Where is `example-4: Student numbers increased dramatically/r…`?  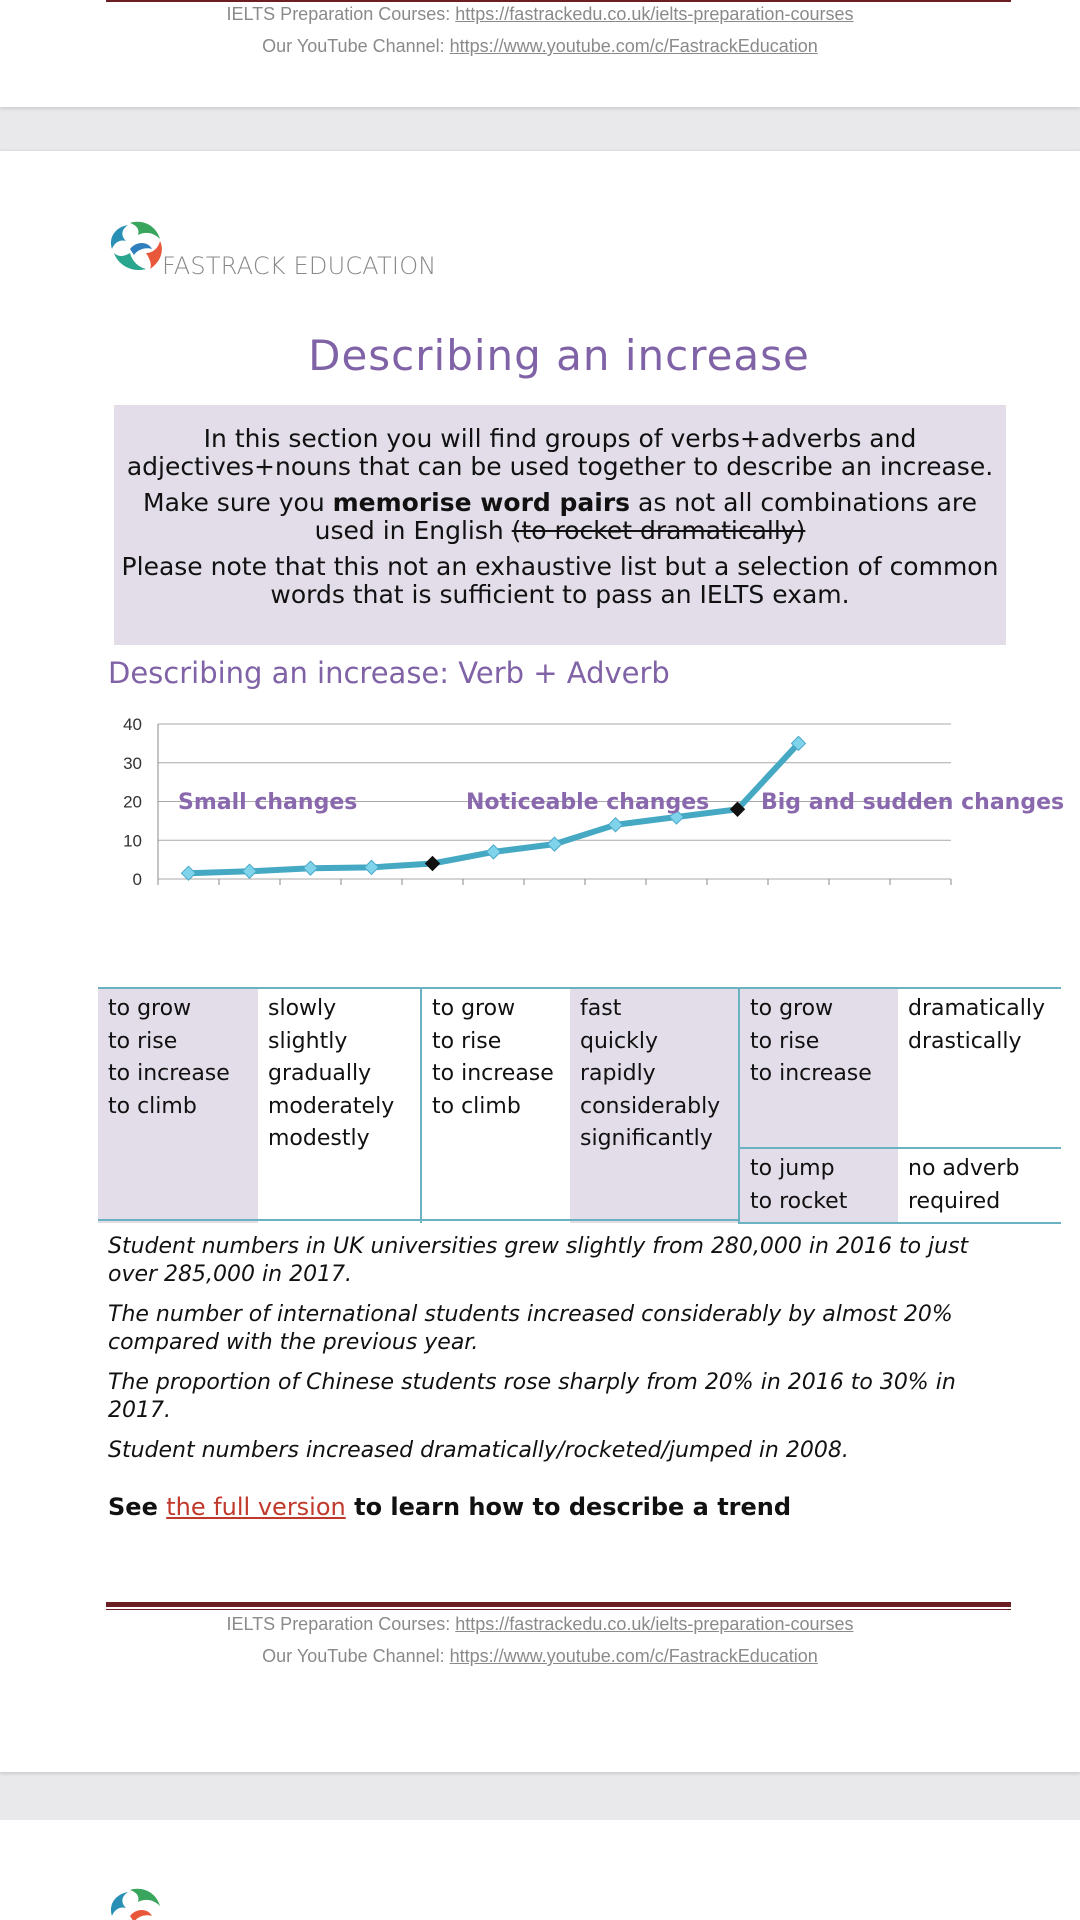 example-4: Student numbers increased dramatically/r… is located at coordinates (478, 1450).